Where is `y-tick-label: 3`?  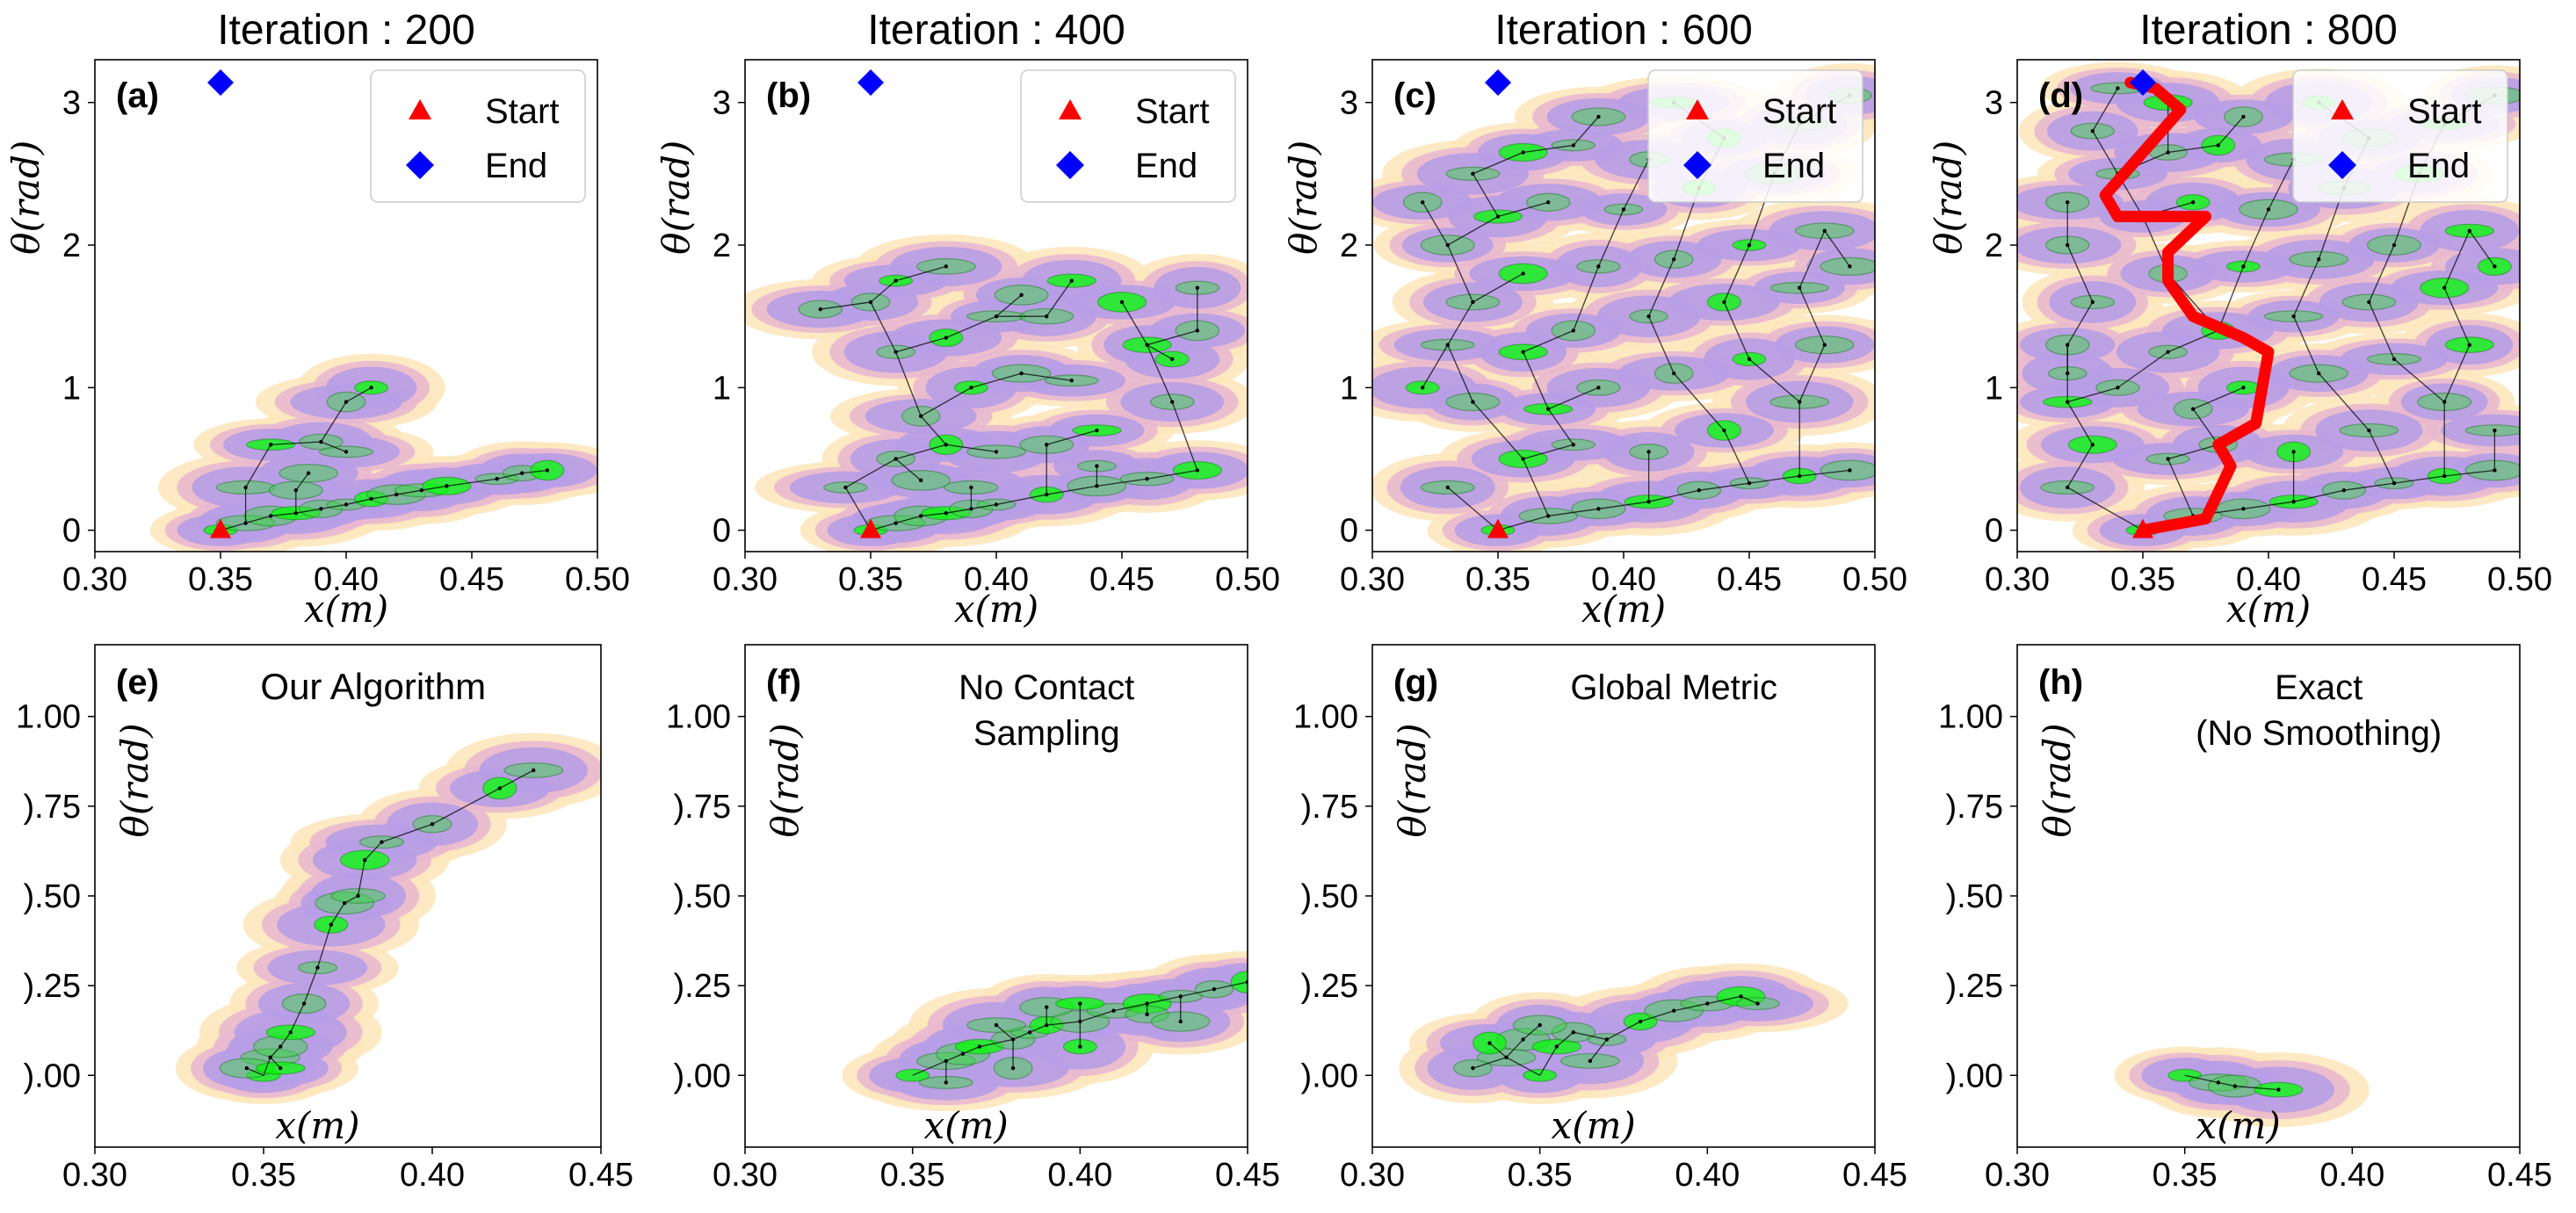
y-tick-label: 3 is located at coordinates (71, 103).